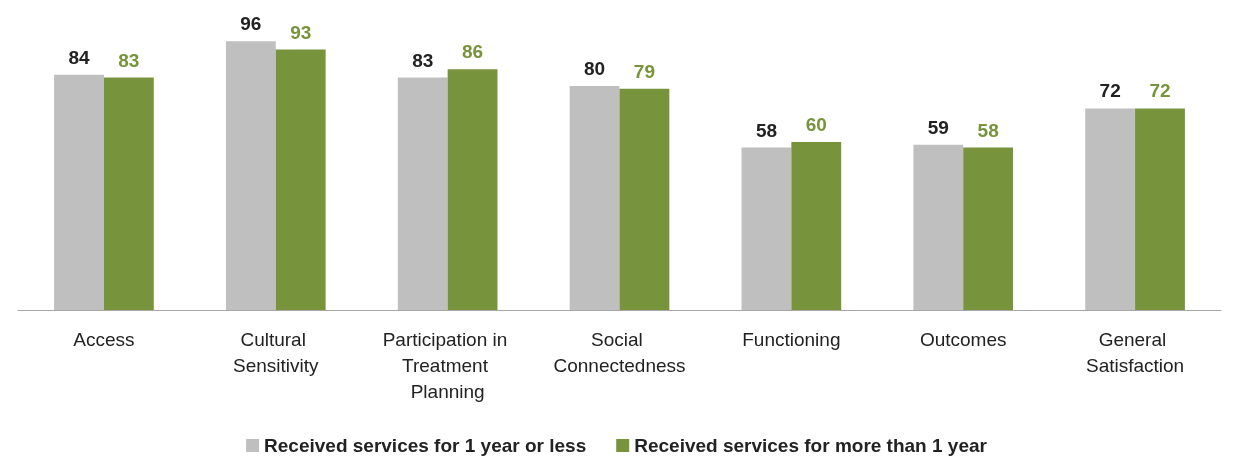 This screenshot has width=1233, height=468. Describe the element at coordinates (595, 68) in the screenshot. I see `data-label: 80` at that location.